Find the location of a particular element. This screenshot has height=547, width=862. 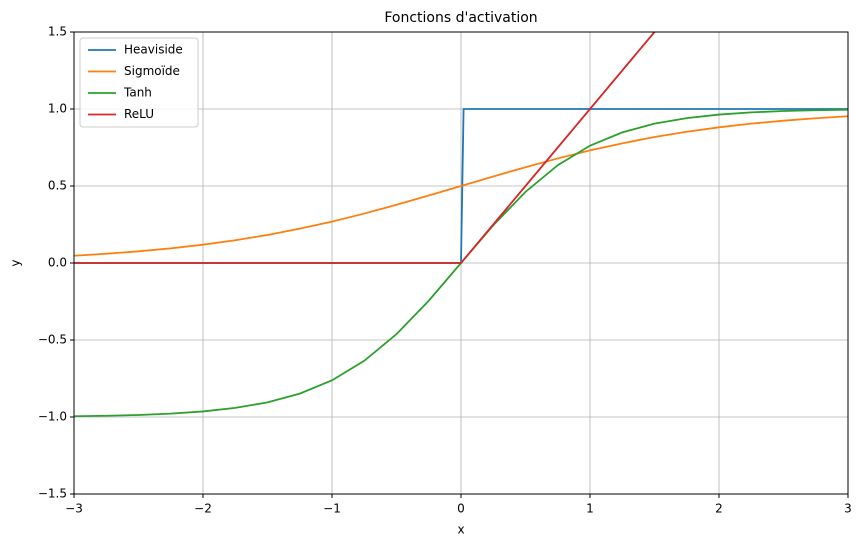

legend: Heaviside Sigmoïde Tanh ReLU is located at coordinates (139, 82).